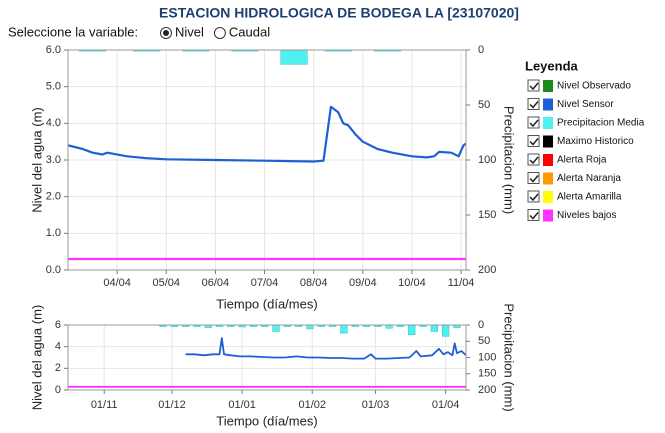 Image resolution: width=665 pixels, height=433 pixels. What do you see at coordinates (58, 347) in the screenshot?
I see `y-tick-label: 4` at bounding box center [58, 347].